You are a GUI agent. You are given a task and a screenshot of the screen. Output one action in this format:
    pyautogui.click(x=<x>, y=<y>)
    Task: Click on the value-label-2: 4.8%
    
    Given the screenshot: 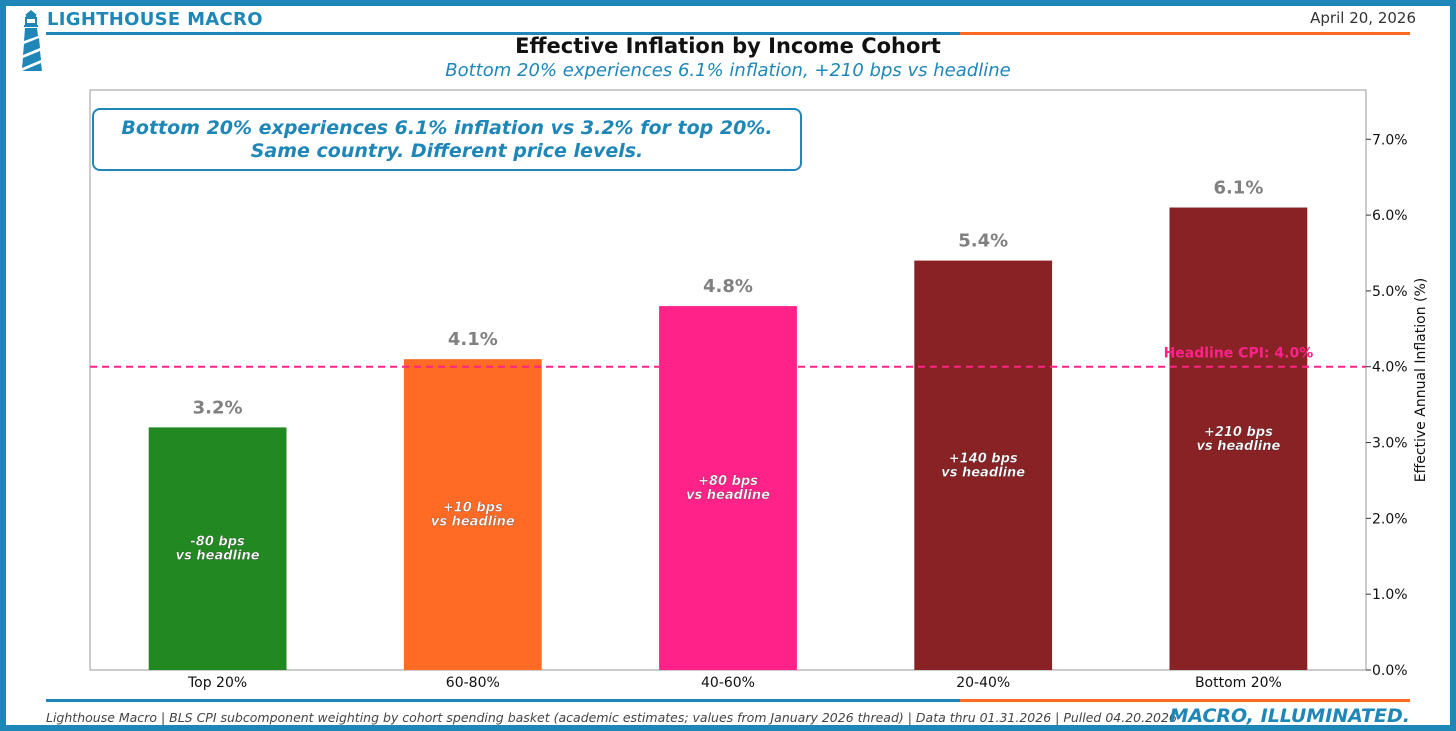 What is the action you would take?
    pyautogui.click(x=728, y=286)
    